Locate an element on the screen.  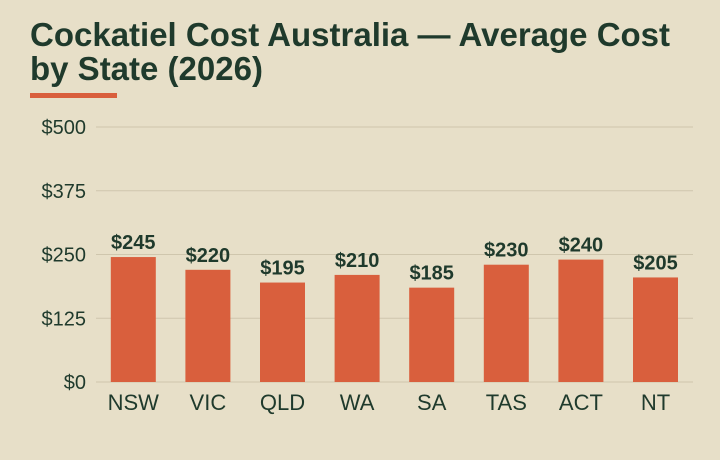
y-axis-tick-labels: $0 $125 $250 $375 $500 is located at coordinates (64, 255).